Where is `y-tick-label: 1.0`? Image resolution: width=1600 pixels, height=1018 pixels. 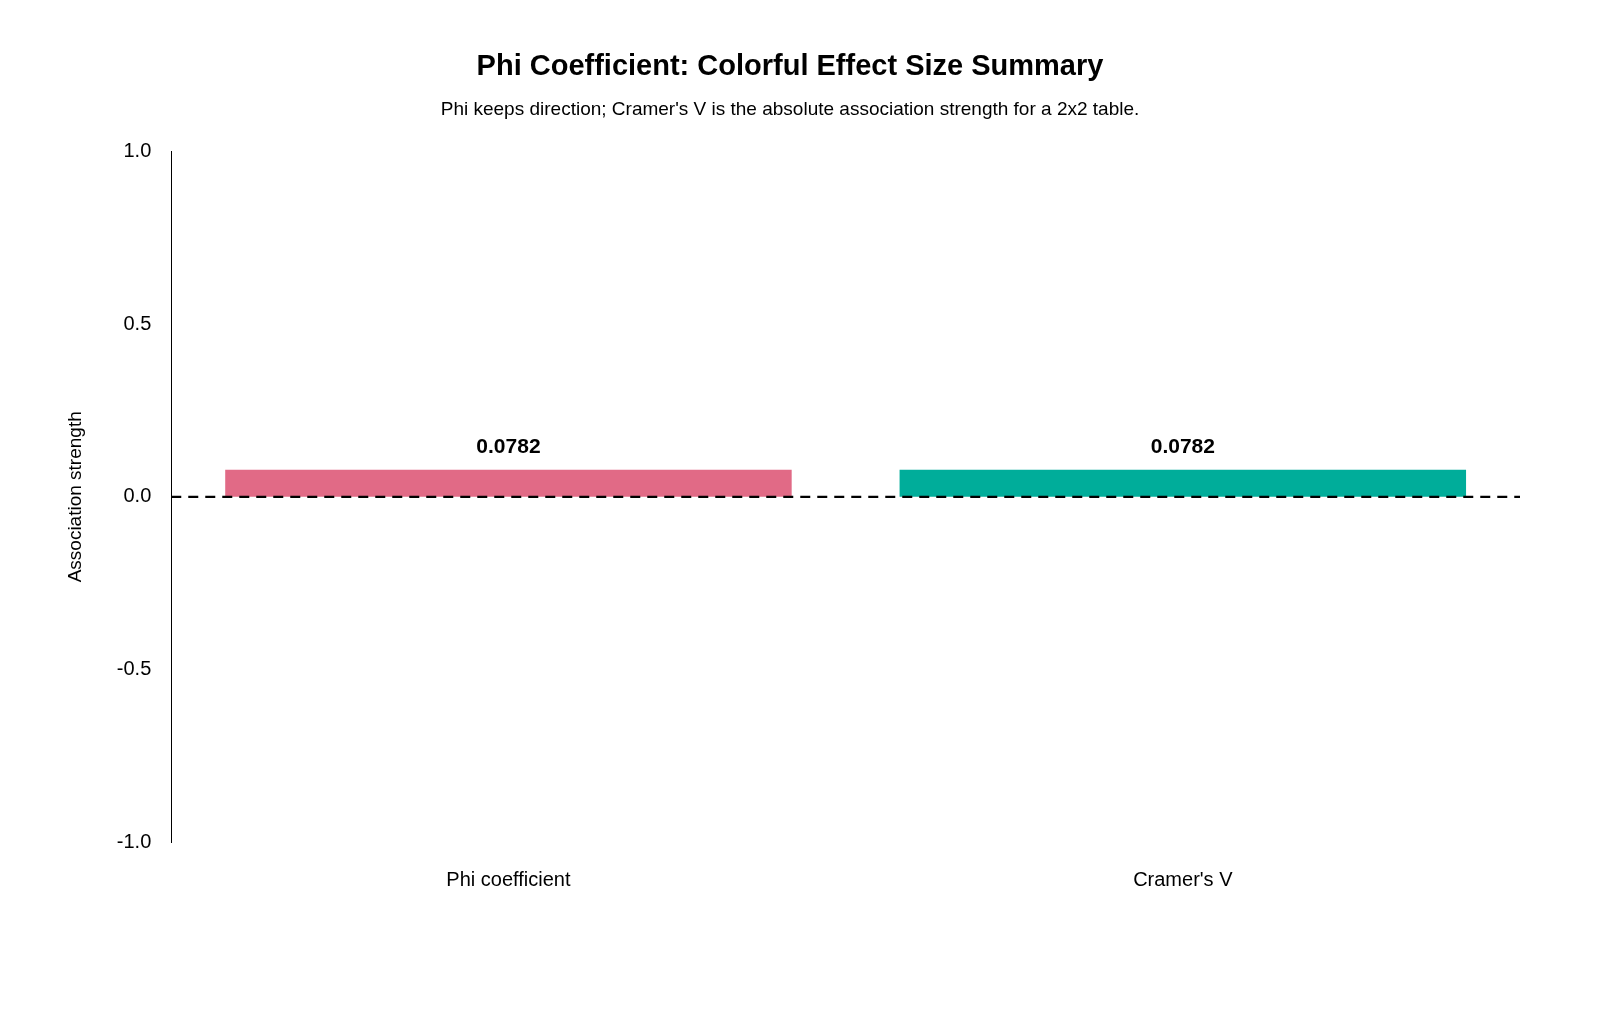 y-tick-label: 1.0 is located at coordinates (137, 150).